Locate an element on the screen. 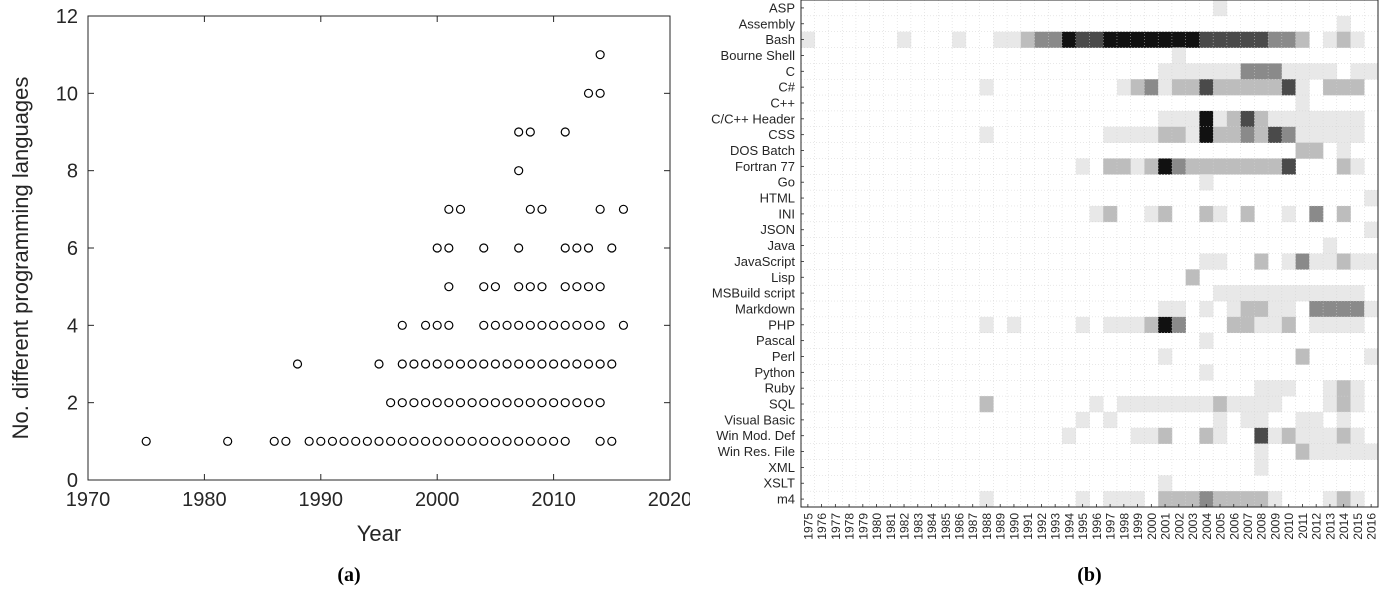  year-label: 2006 is located at coordinates (1234, 526).